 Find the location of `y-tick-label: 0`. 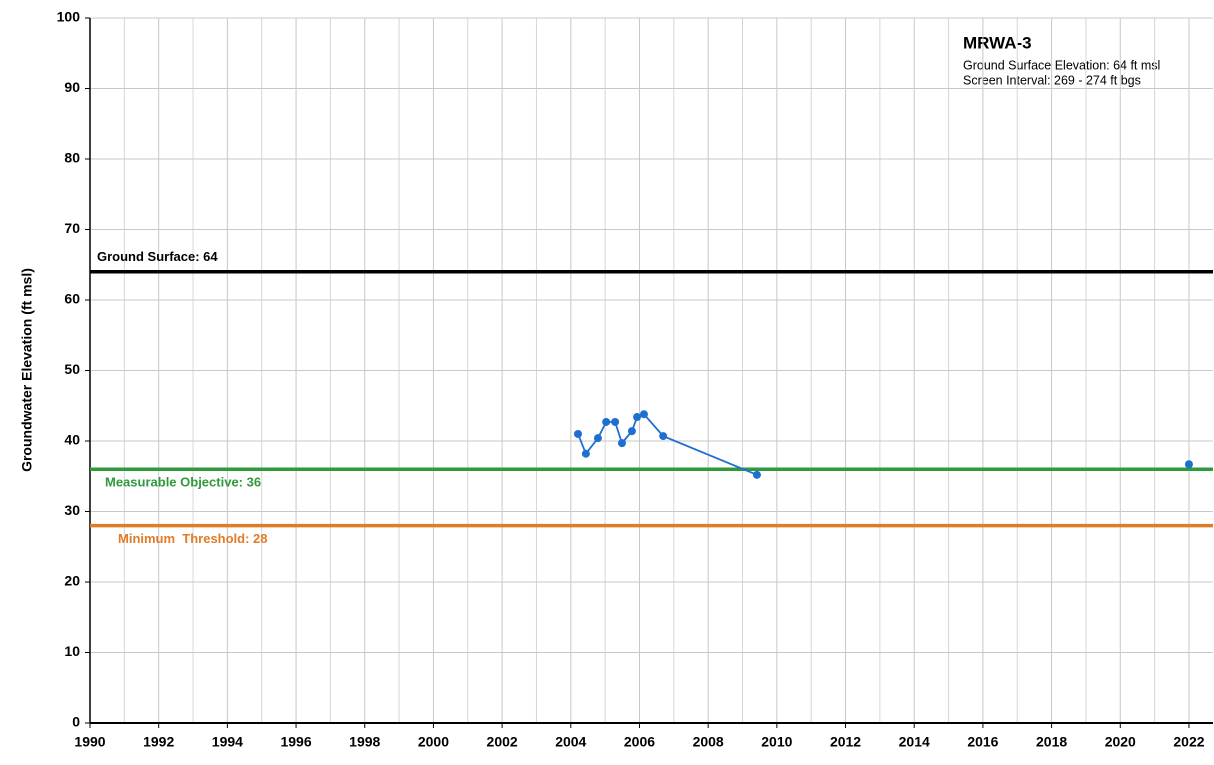

y-tick-label: 0 is located at coordinates (76, 722).